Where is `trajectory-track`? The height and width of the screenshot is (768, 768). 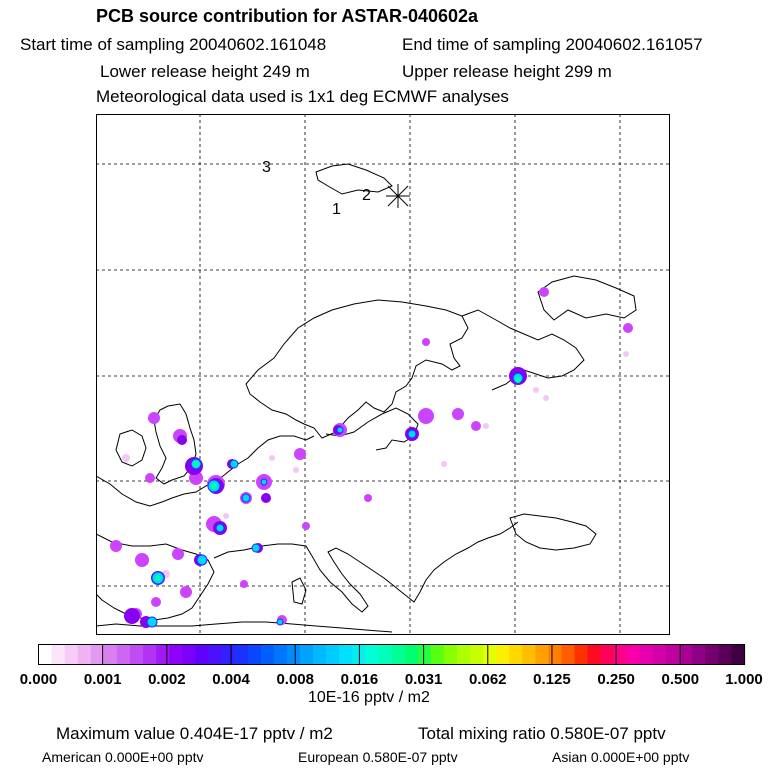 trajectory-track is located at coordinates (398, 196).